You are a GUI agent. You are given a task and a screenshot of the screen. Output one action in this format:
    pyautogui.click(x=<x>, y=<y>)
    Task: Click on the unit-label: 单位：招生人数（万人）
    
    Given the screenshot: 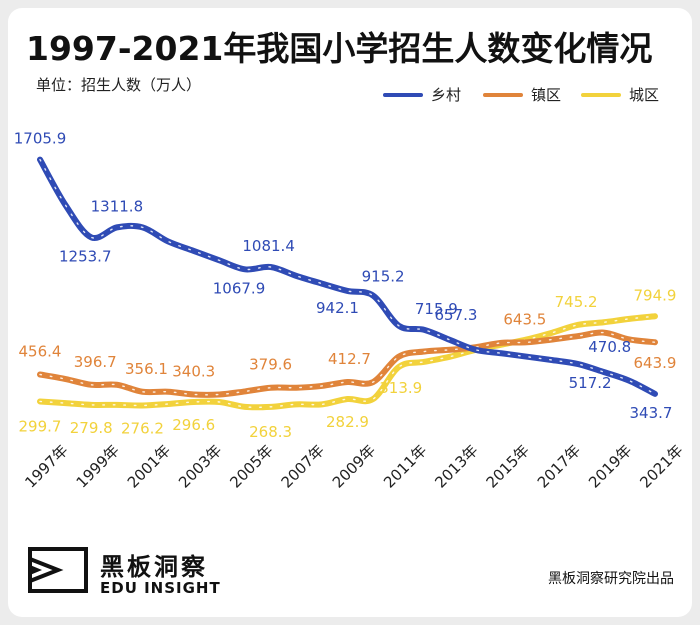 What is the action you would take?
    pyautogui.click(x=119, y=85)
    